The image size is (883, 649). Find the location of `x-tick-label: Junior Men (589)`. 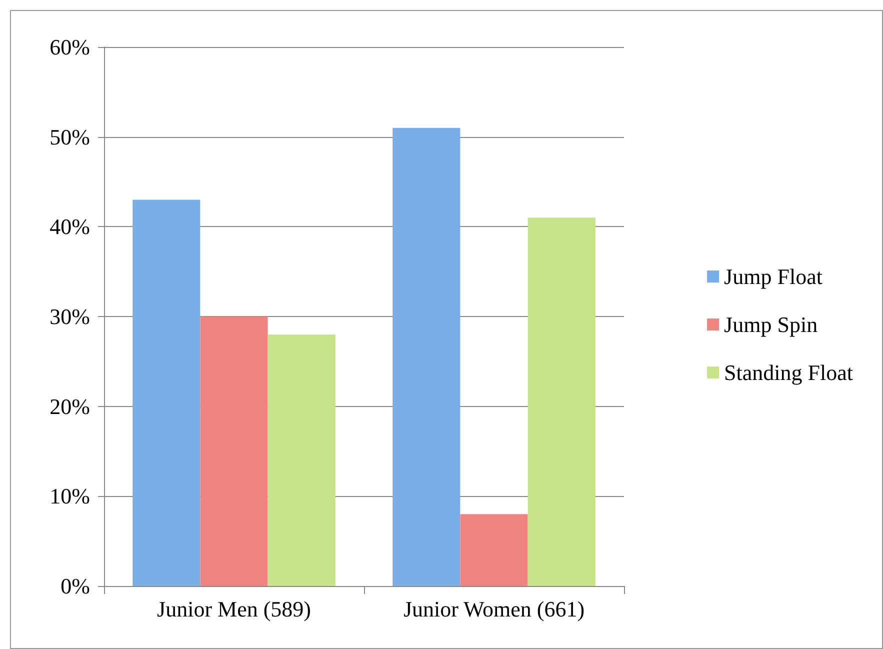

x-tick-label: Junior Men (589) is located at coordinates (234, 609).